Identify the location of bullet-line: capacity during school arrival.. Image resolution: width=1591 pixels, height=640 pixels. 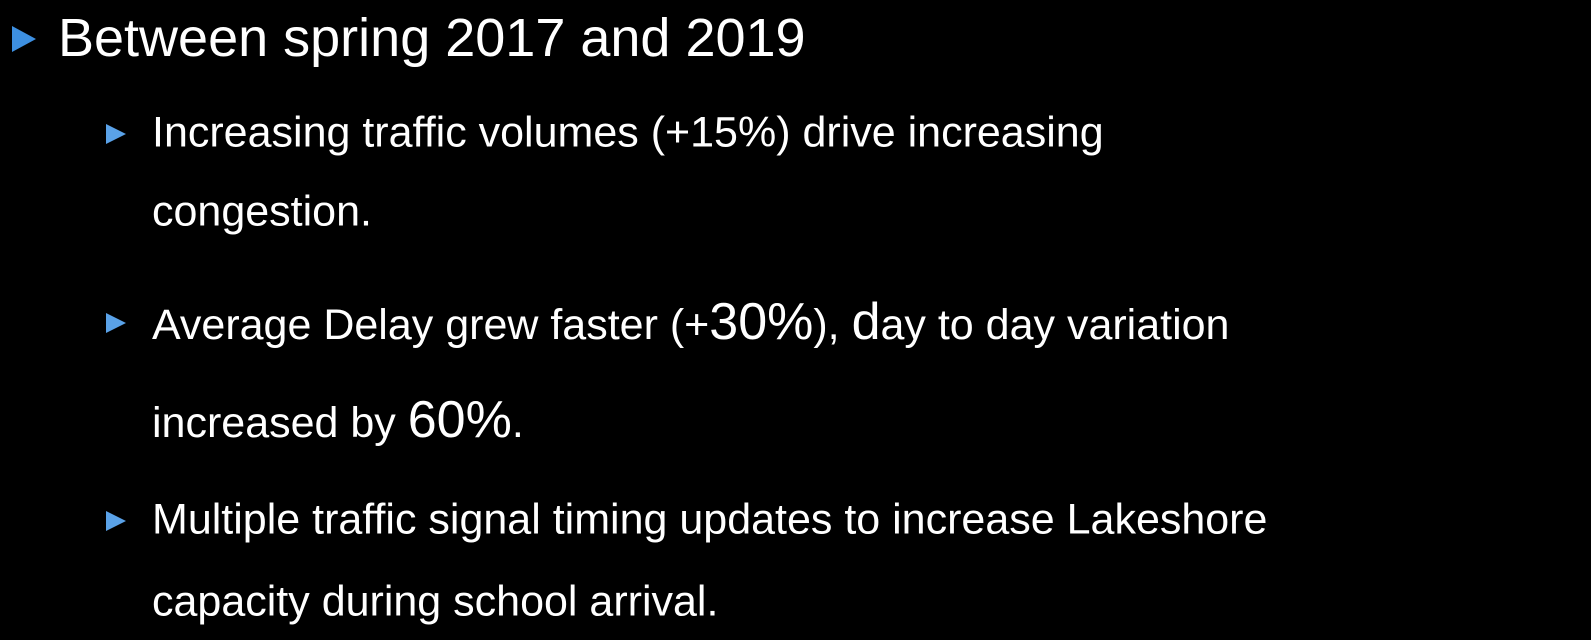
(435, 601).